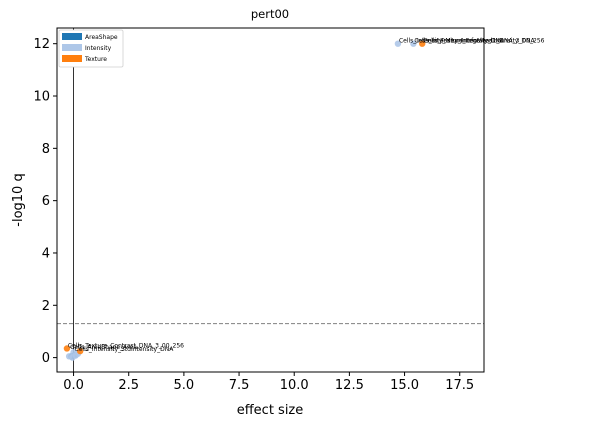 The image size is (613, 427). I want to click on legend-label: Texture, so click(95, 59).